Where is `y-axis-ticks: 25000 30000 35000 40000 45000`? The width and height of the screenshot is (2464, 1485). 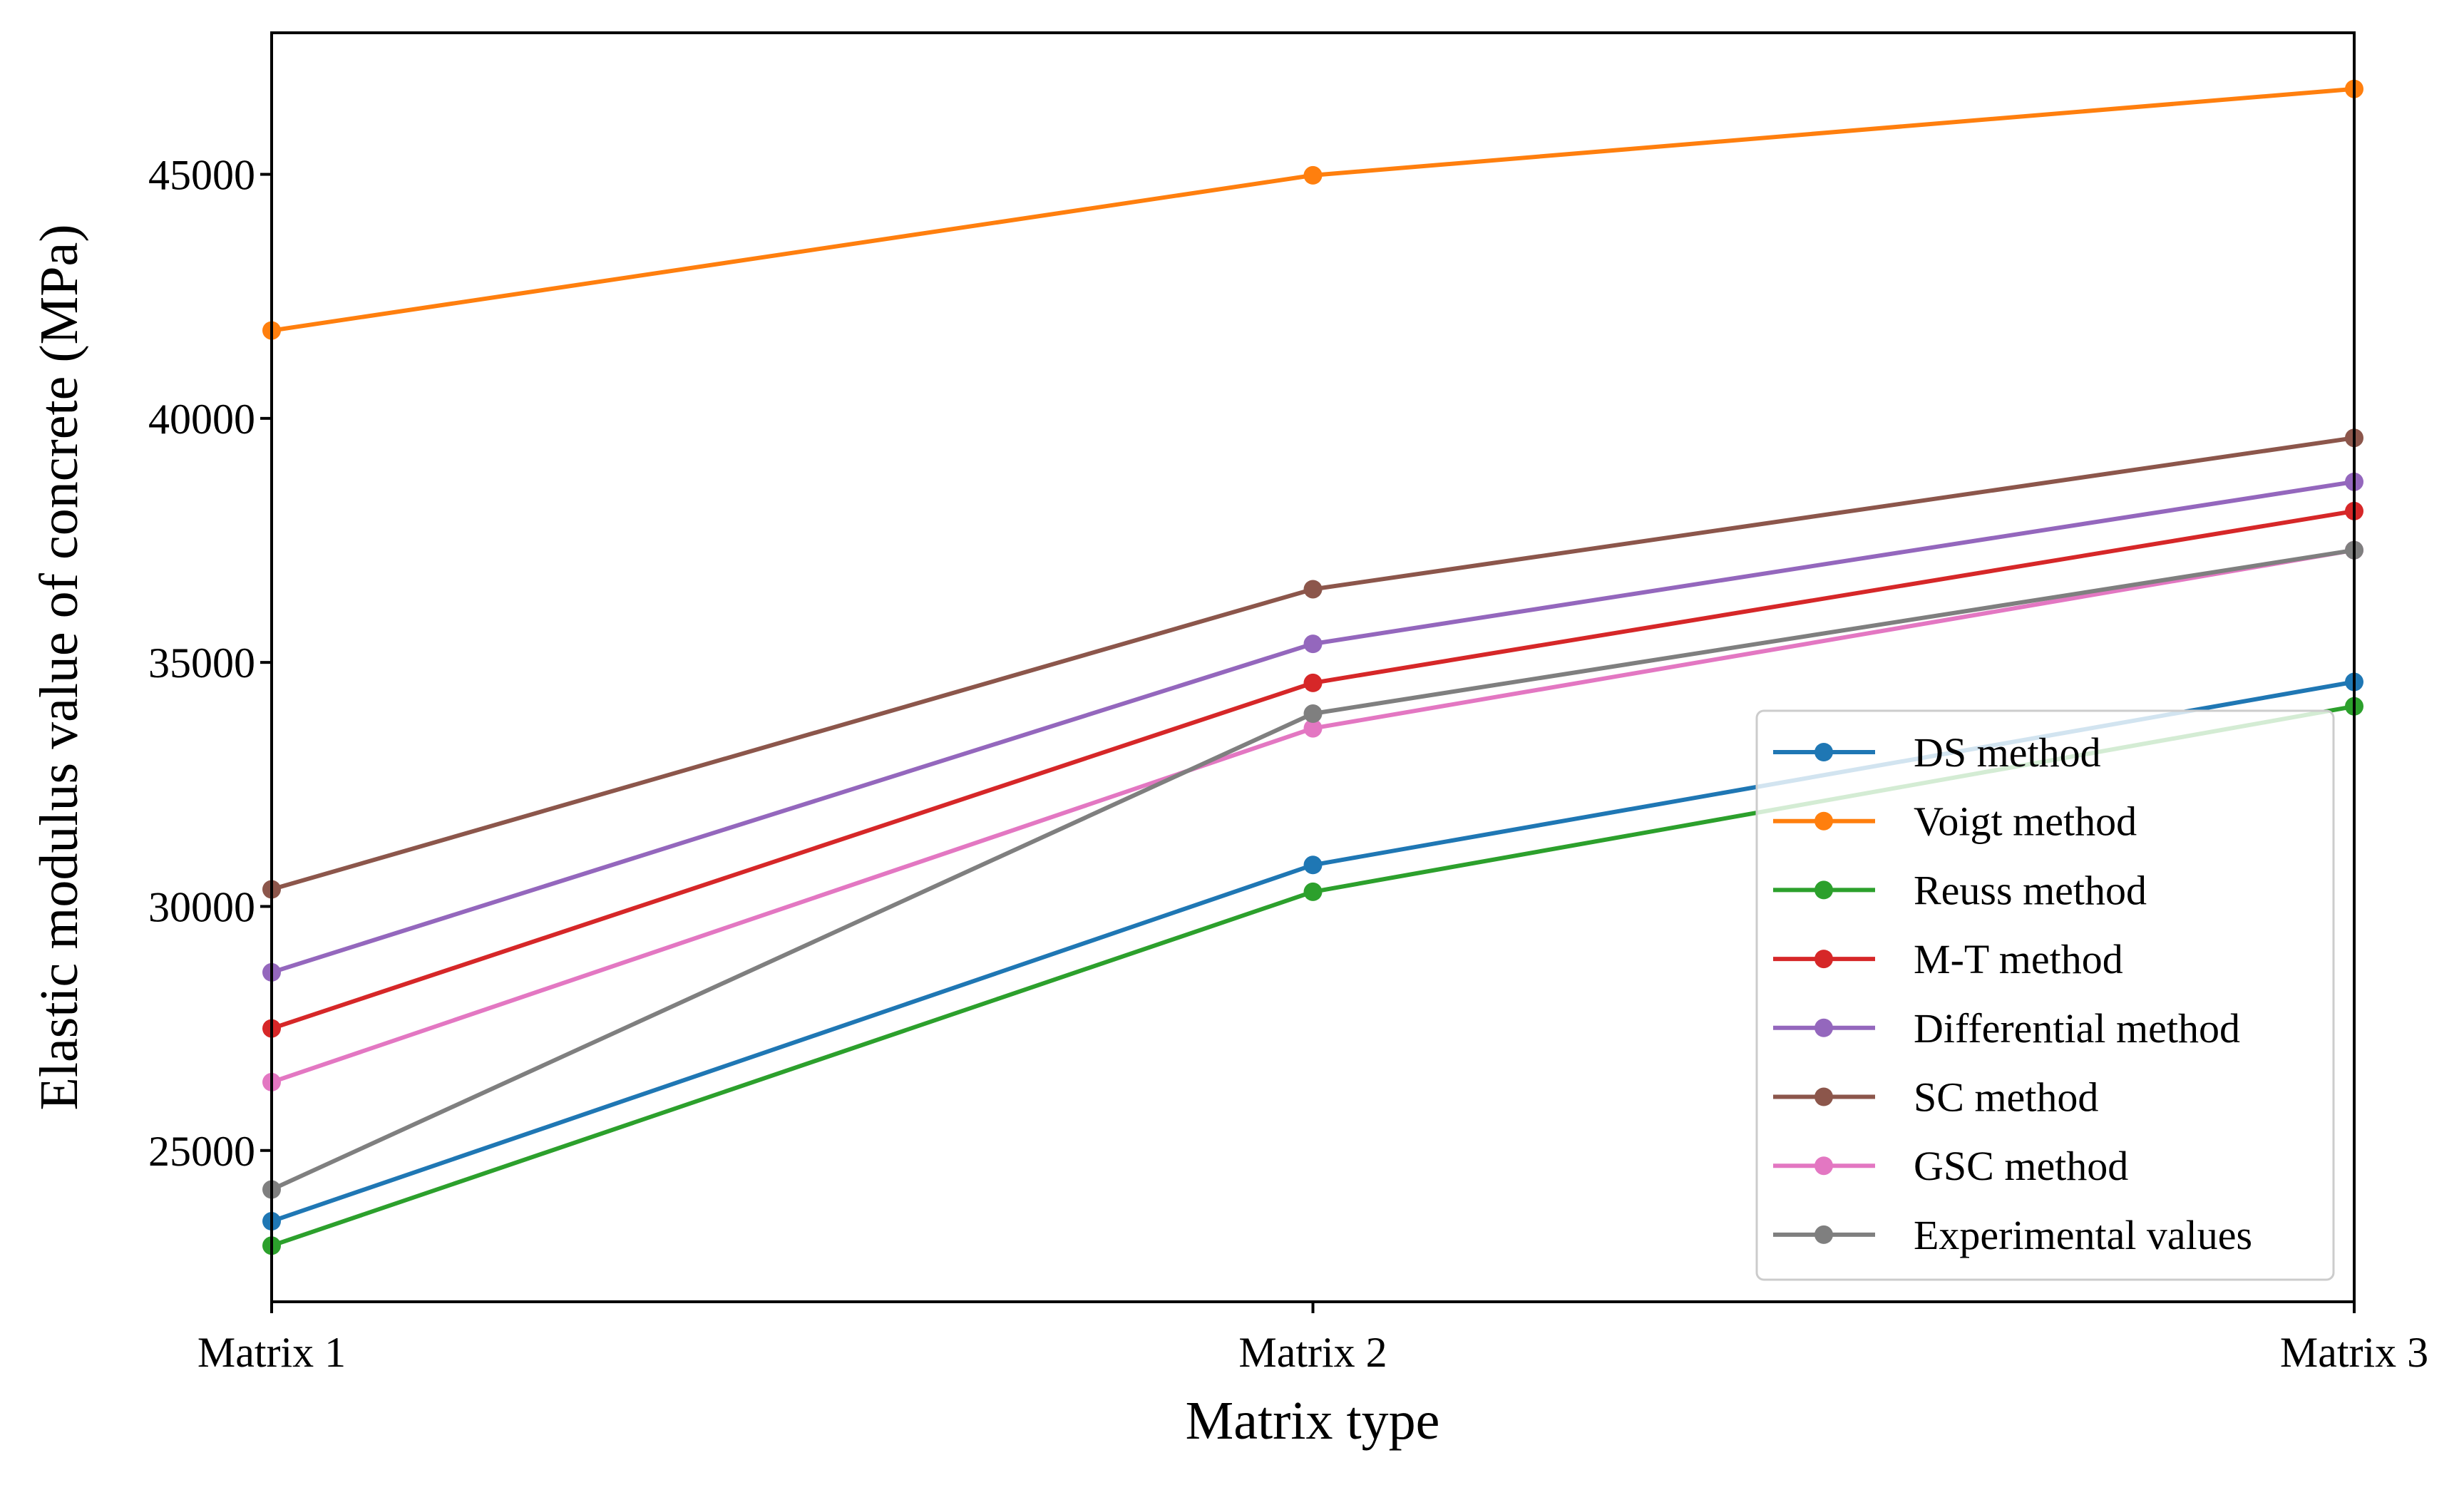 y-axis-ticks: 25000 30000 35000 40000 45000 is located at coordinates (210, 663).